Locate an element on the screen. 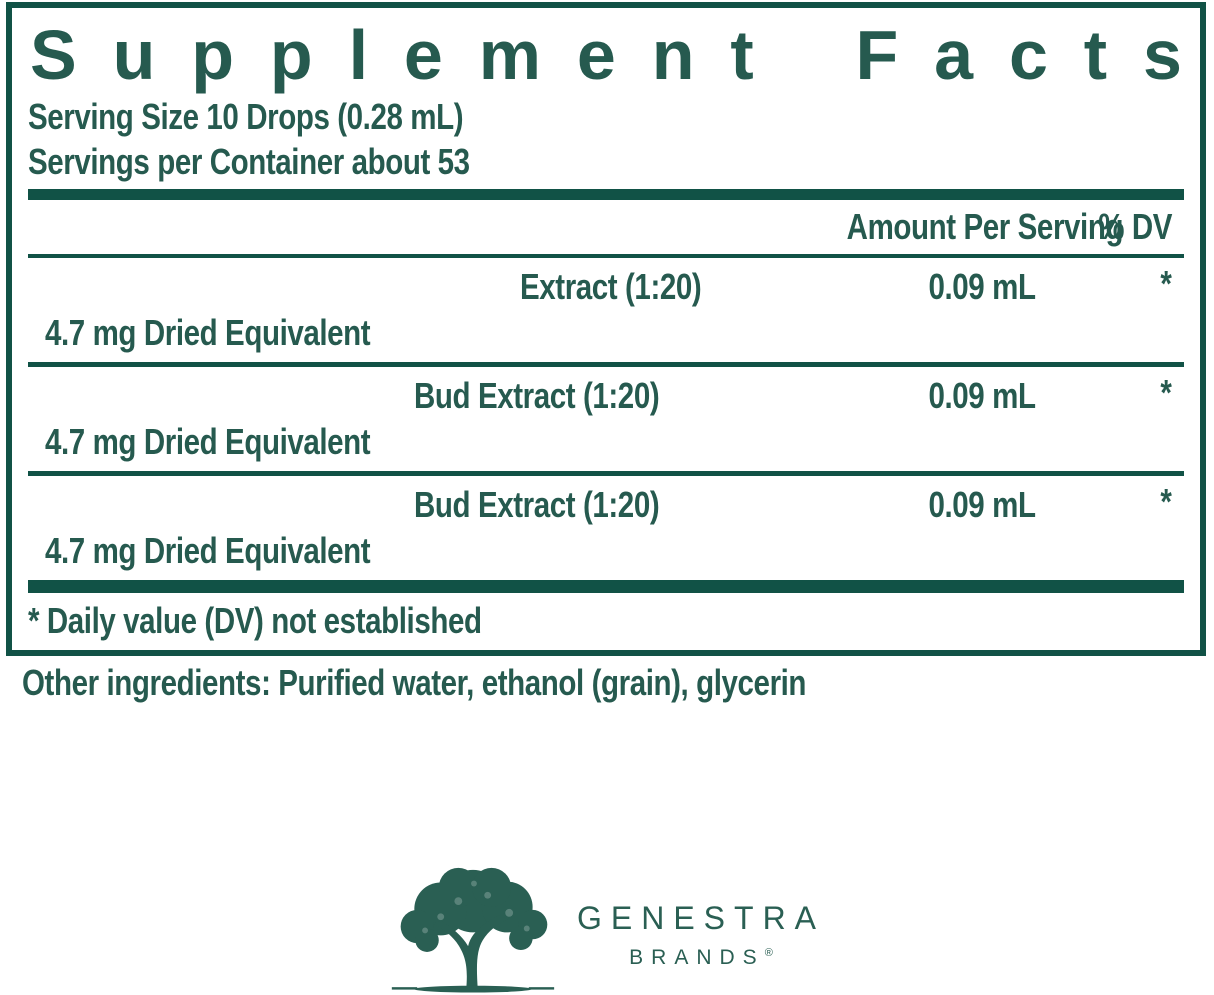 The image size is (1214, 995). serving-size-line: Serving Size 10 Drops (0.28 mL) is located at coordinates (606, 116).